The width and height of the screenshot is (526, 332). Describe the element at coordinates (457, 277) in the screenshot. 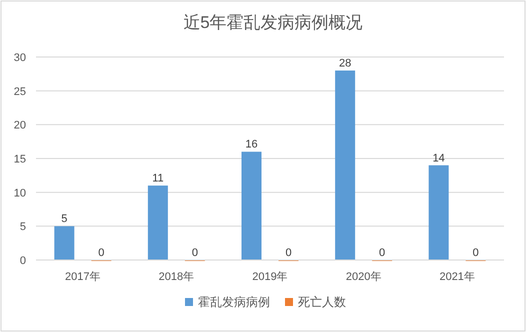

I see `x-tick-label: 2021年` at that location.